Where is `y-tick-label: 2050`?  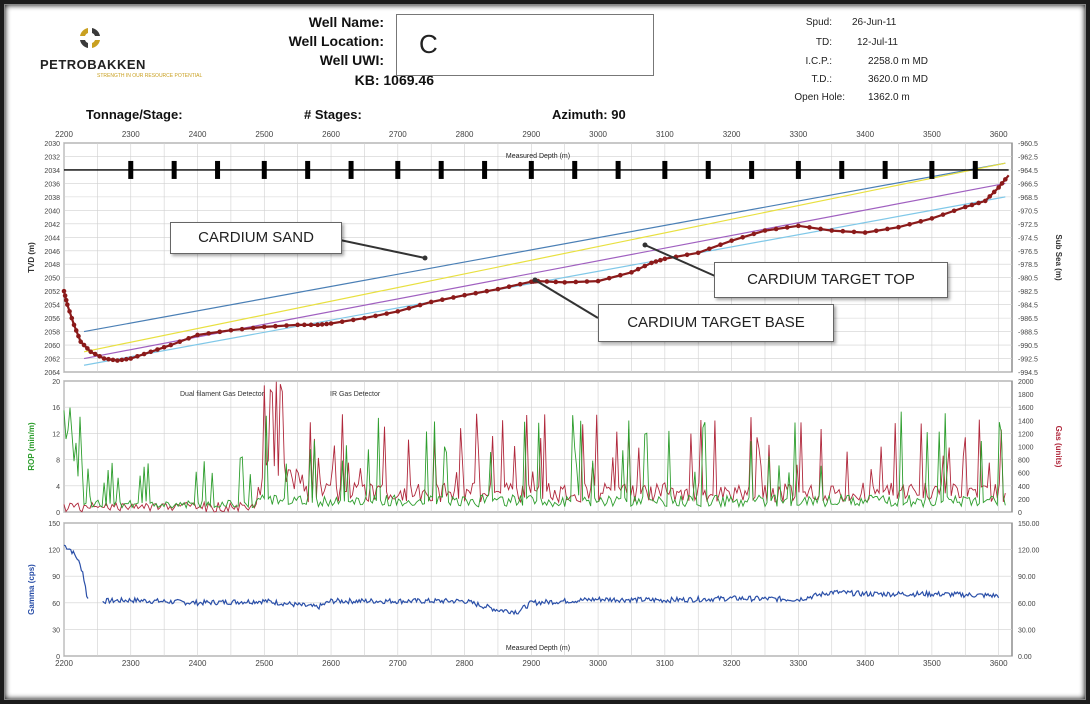
y-tick-label: 2050 is located at coordinates (52, 279).